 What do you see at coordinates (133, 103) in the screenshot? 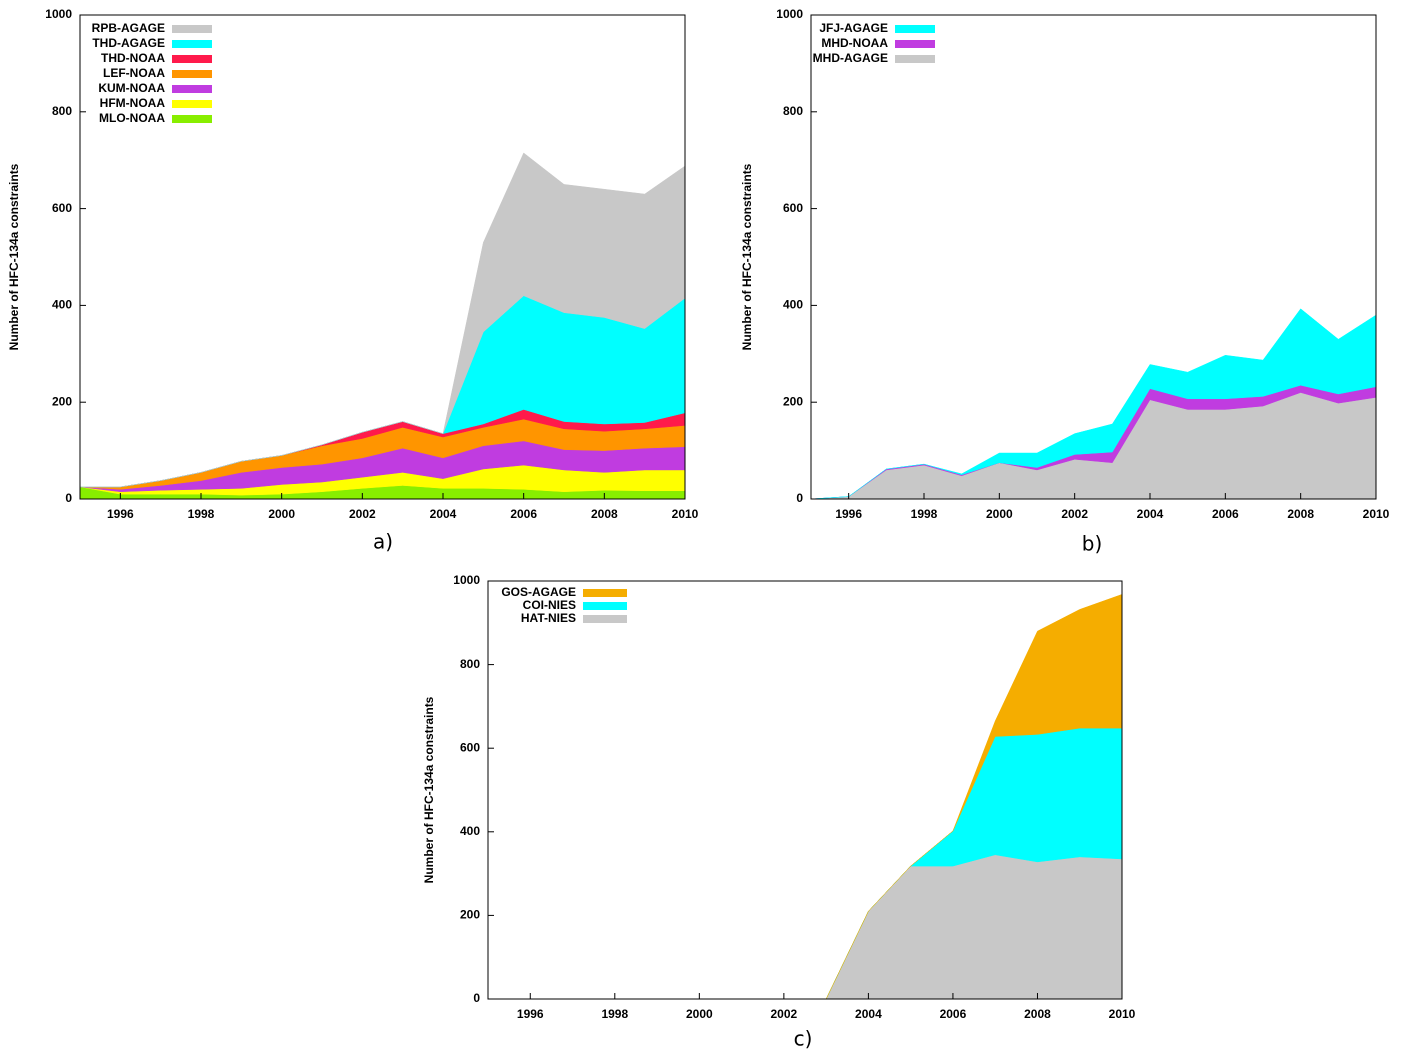
I see `legend-label: HFM-NOAA` at bounding box center [133, 103].